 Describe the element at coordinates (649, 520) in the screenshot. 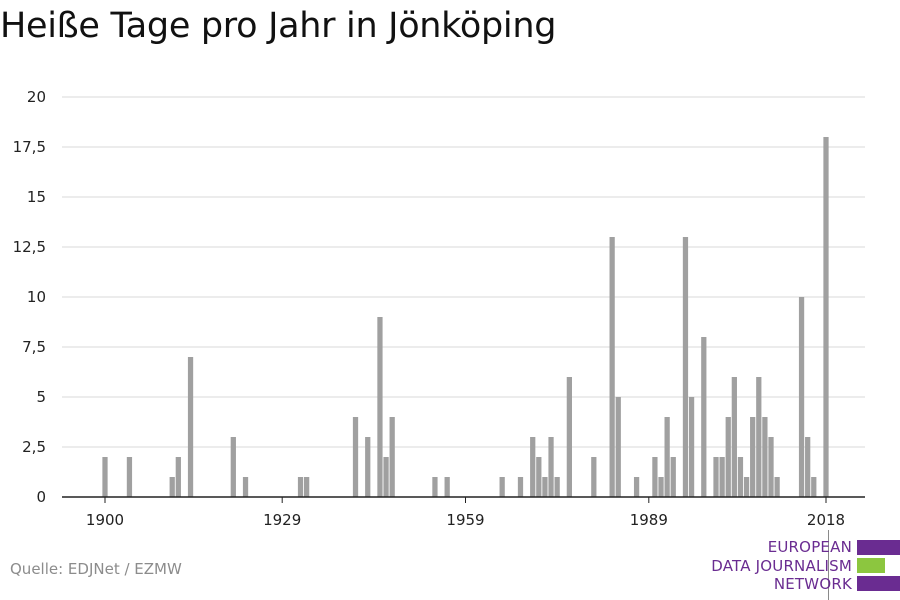

I see `x-tick-label: 1989` at that location.